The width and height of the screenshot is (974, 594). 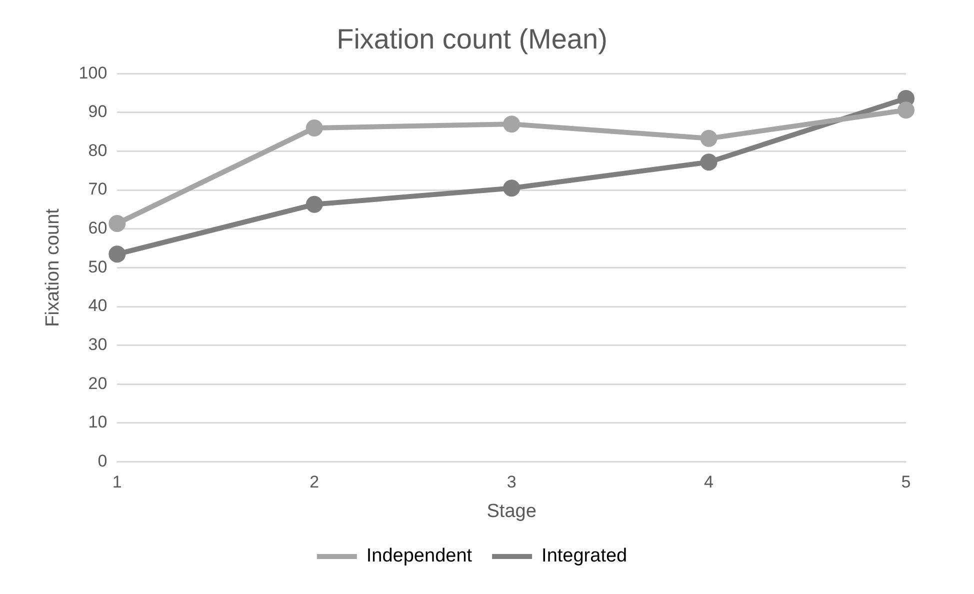 What do you see at coordinates (98, 150) in the screenshot?
I see `y-tick-label: 80` at bounding box center [98, 150].